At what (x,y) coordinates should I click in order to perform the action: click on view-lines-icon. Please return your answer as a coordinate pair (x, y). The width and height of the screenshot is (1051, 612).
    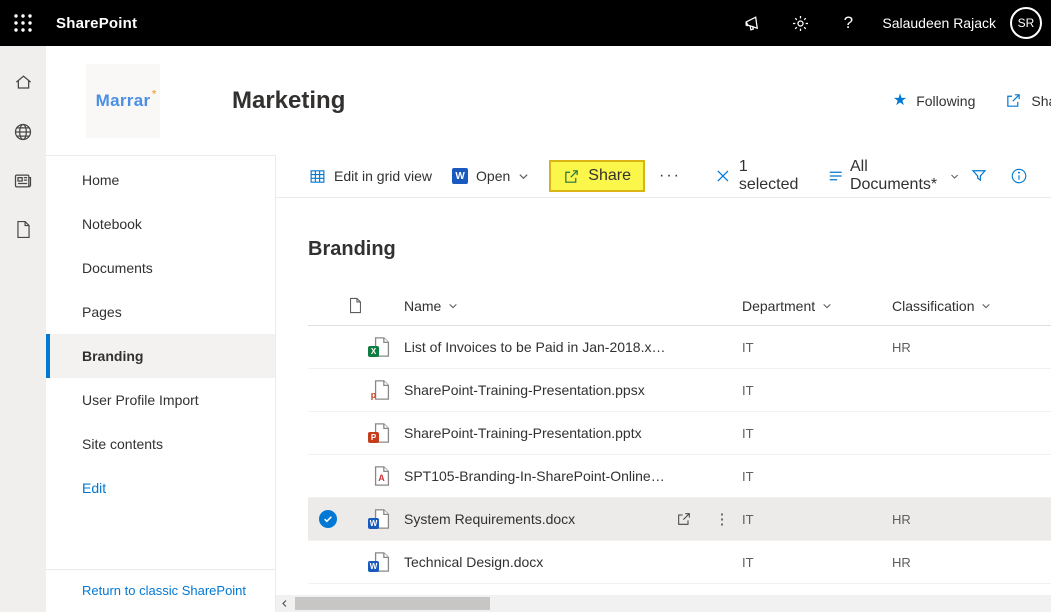
    Looking at the image, I should click on (835, 176).